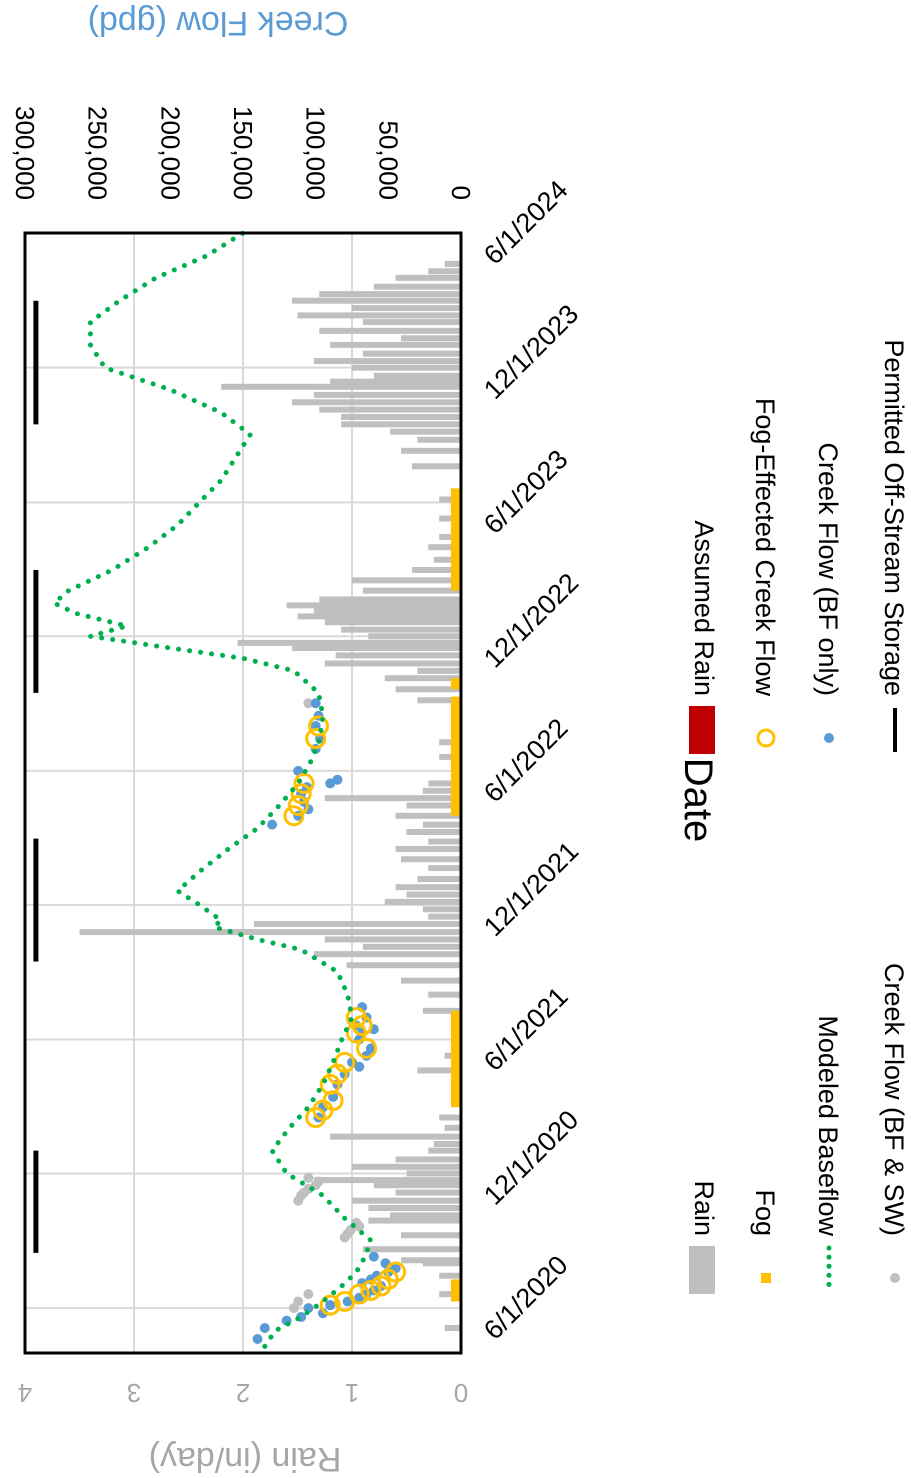 This screenshot has height=1478, width=911. I want to click on fog-effected-creek-flow-series, so click(345, 1015).